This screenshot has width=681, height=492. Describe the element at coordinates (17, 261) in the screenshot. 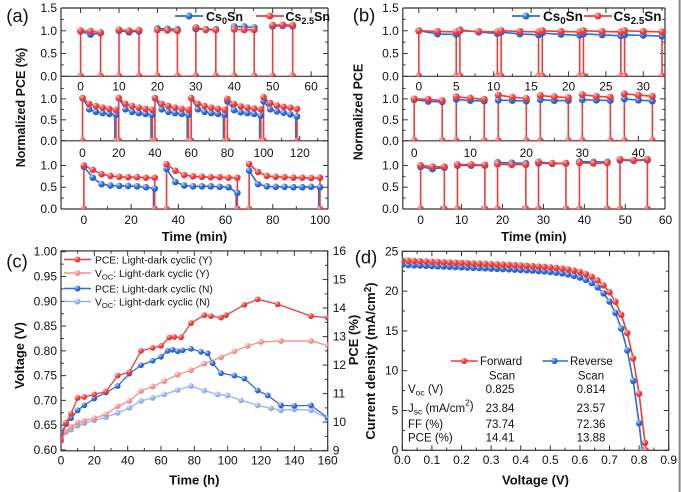

I see `svg-text: (c)` at that location.